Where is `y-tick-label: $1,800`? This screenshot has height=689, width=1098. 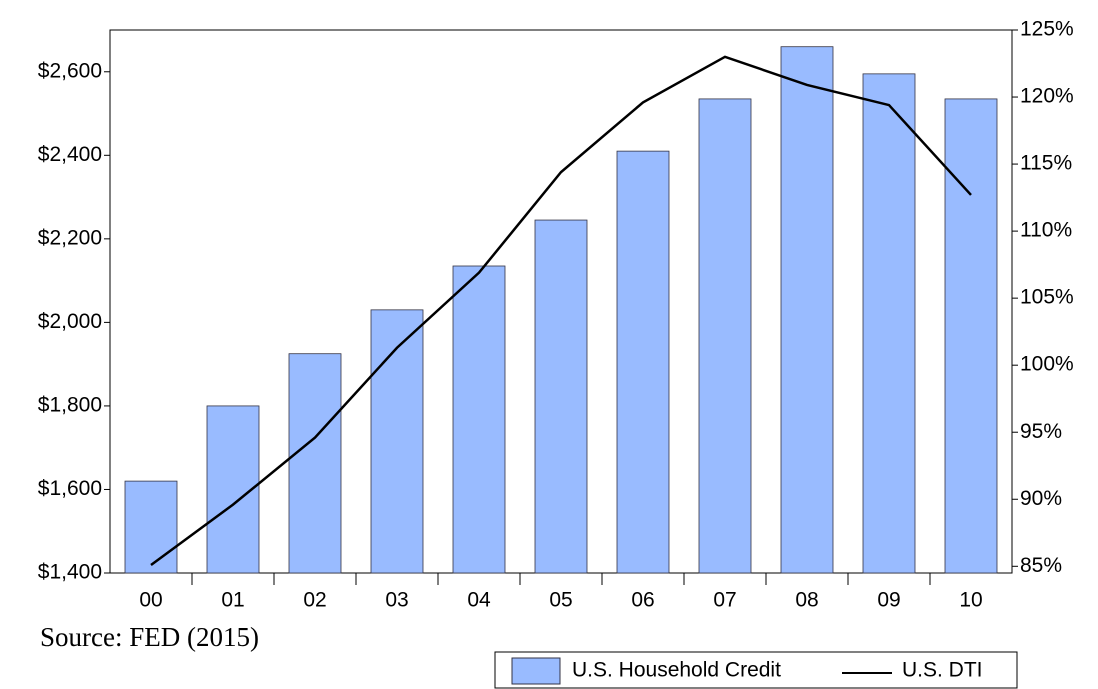 y-tick-label: $1,800 is located at coordinates (70, 404).